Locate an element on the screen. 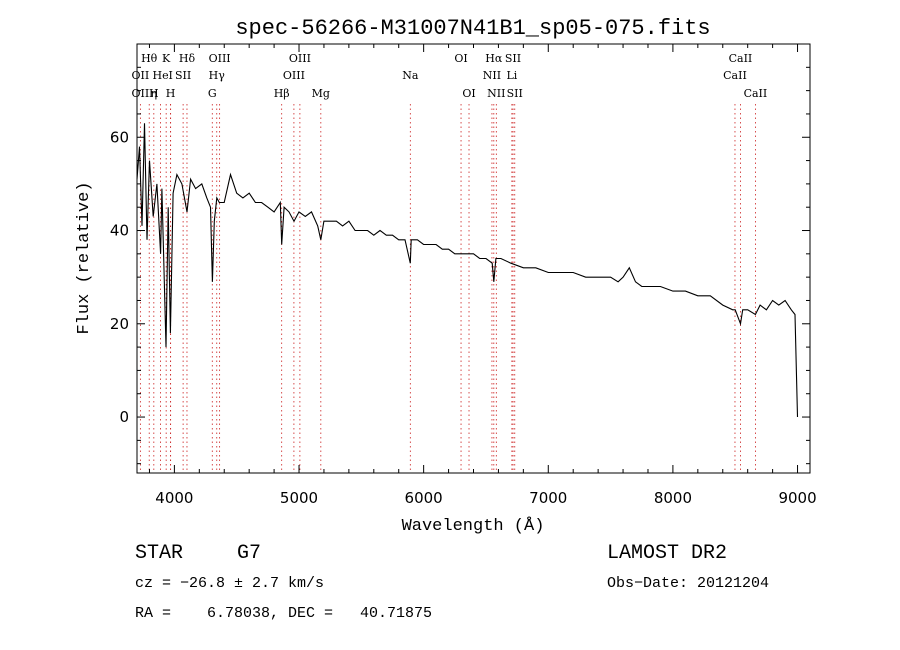  line-marker-label: Hβ is located at coordinates (282, 93).